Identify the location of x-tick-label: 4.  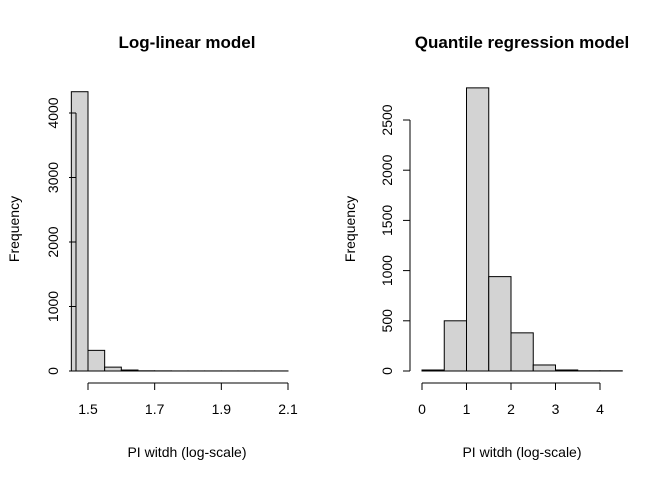
(600, 409).